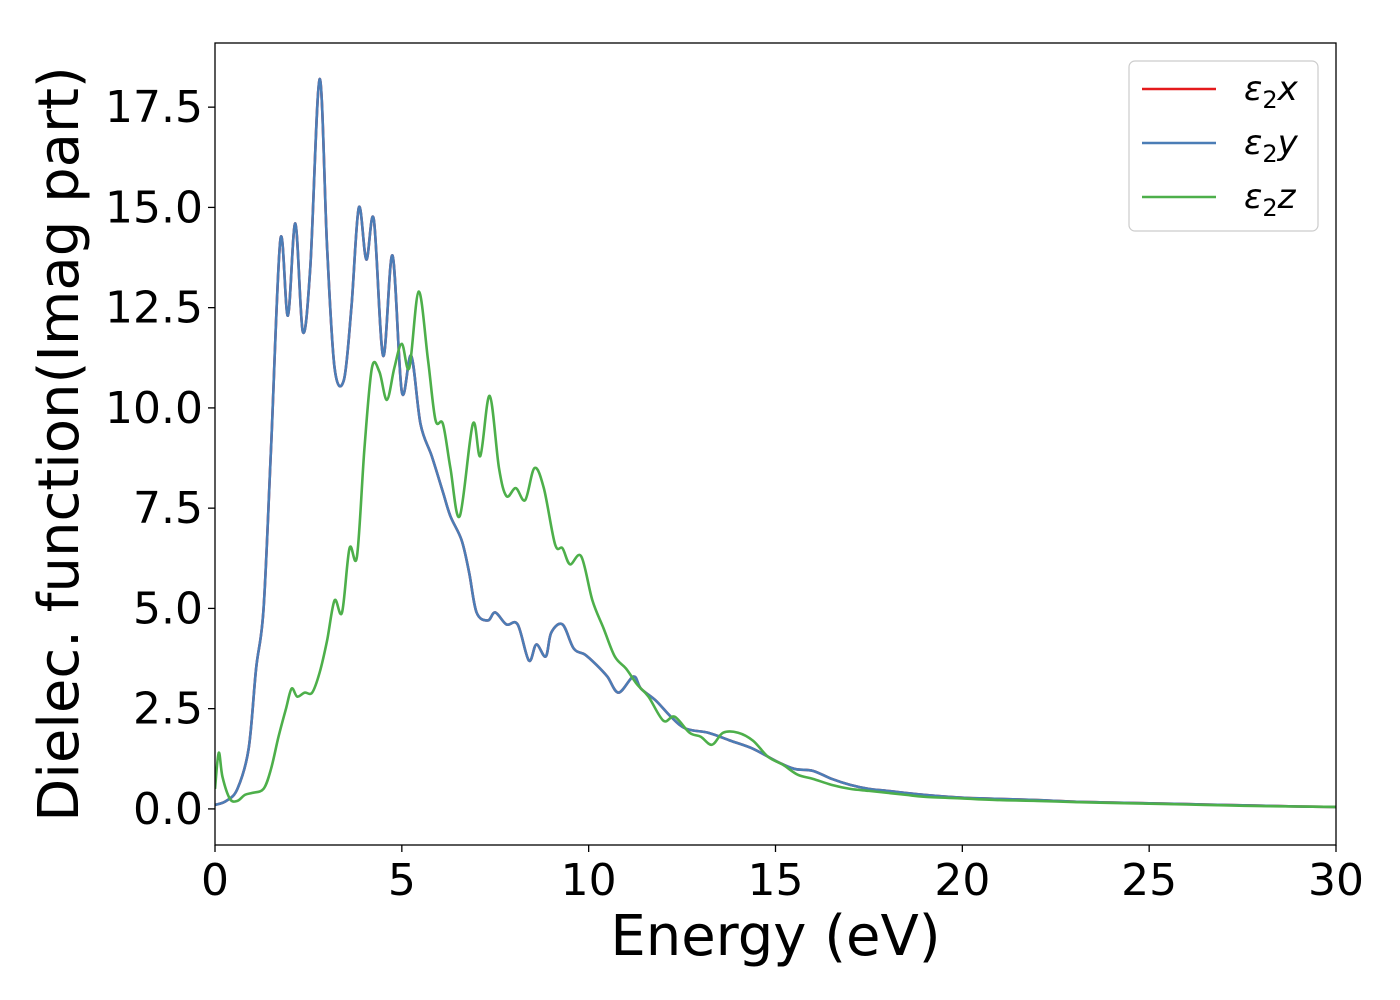 This screenshot has height=1000, width=1400. Describe the element at coordinates (1336, 880) in the screenshot. I see `x-tick-label: 30` at that location.